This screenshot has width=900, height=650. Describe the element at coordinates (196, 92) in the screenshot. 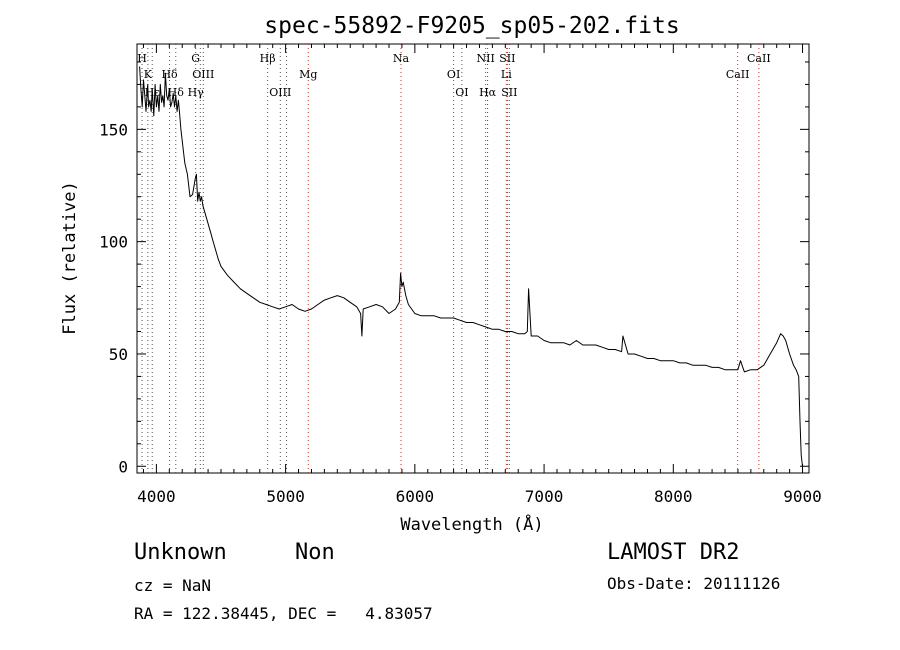

I see `marker-label: Hγ` at that location.